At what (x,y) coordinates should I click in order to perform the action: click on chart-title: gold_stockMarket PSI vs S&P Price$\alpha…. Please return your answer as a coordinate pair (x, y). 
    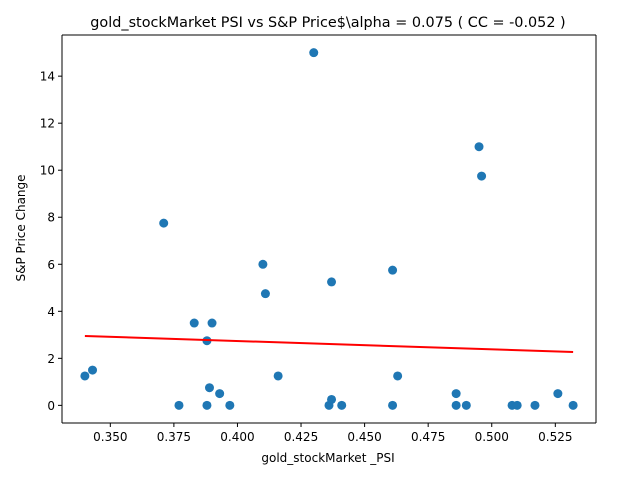
    Looking at the image, I should click on (327, 23).